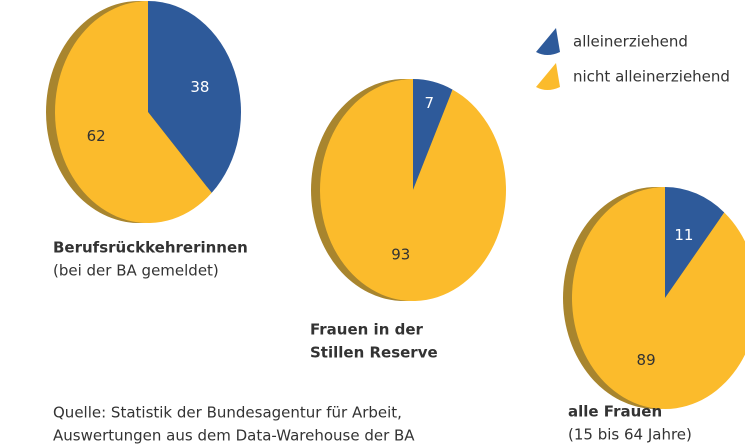  I want to click on pie-title: alle Frauen, so click(615, 412).